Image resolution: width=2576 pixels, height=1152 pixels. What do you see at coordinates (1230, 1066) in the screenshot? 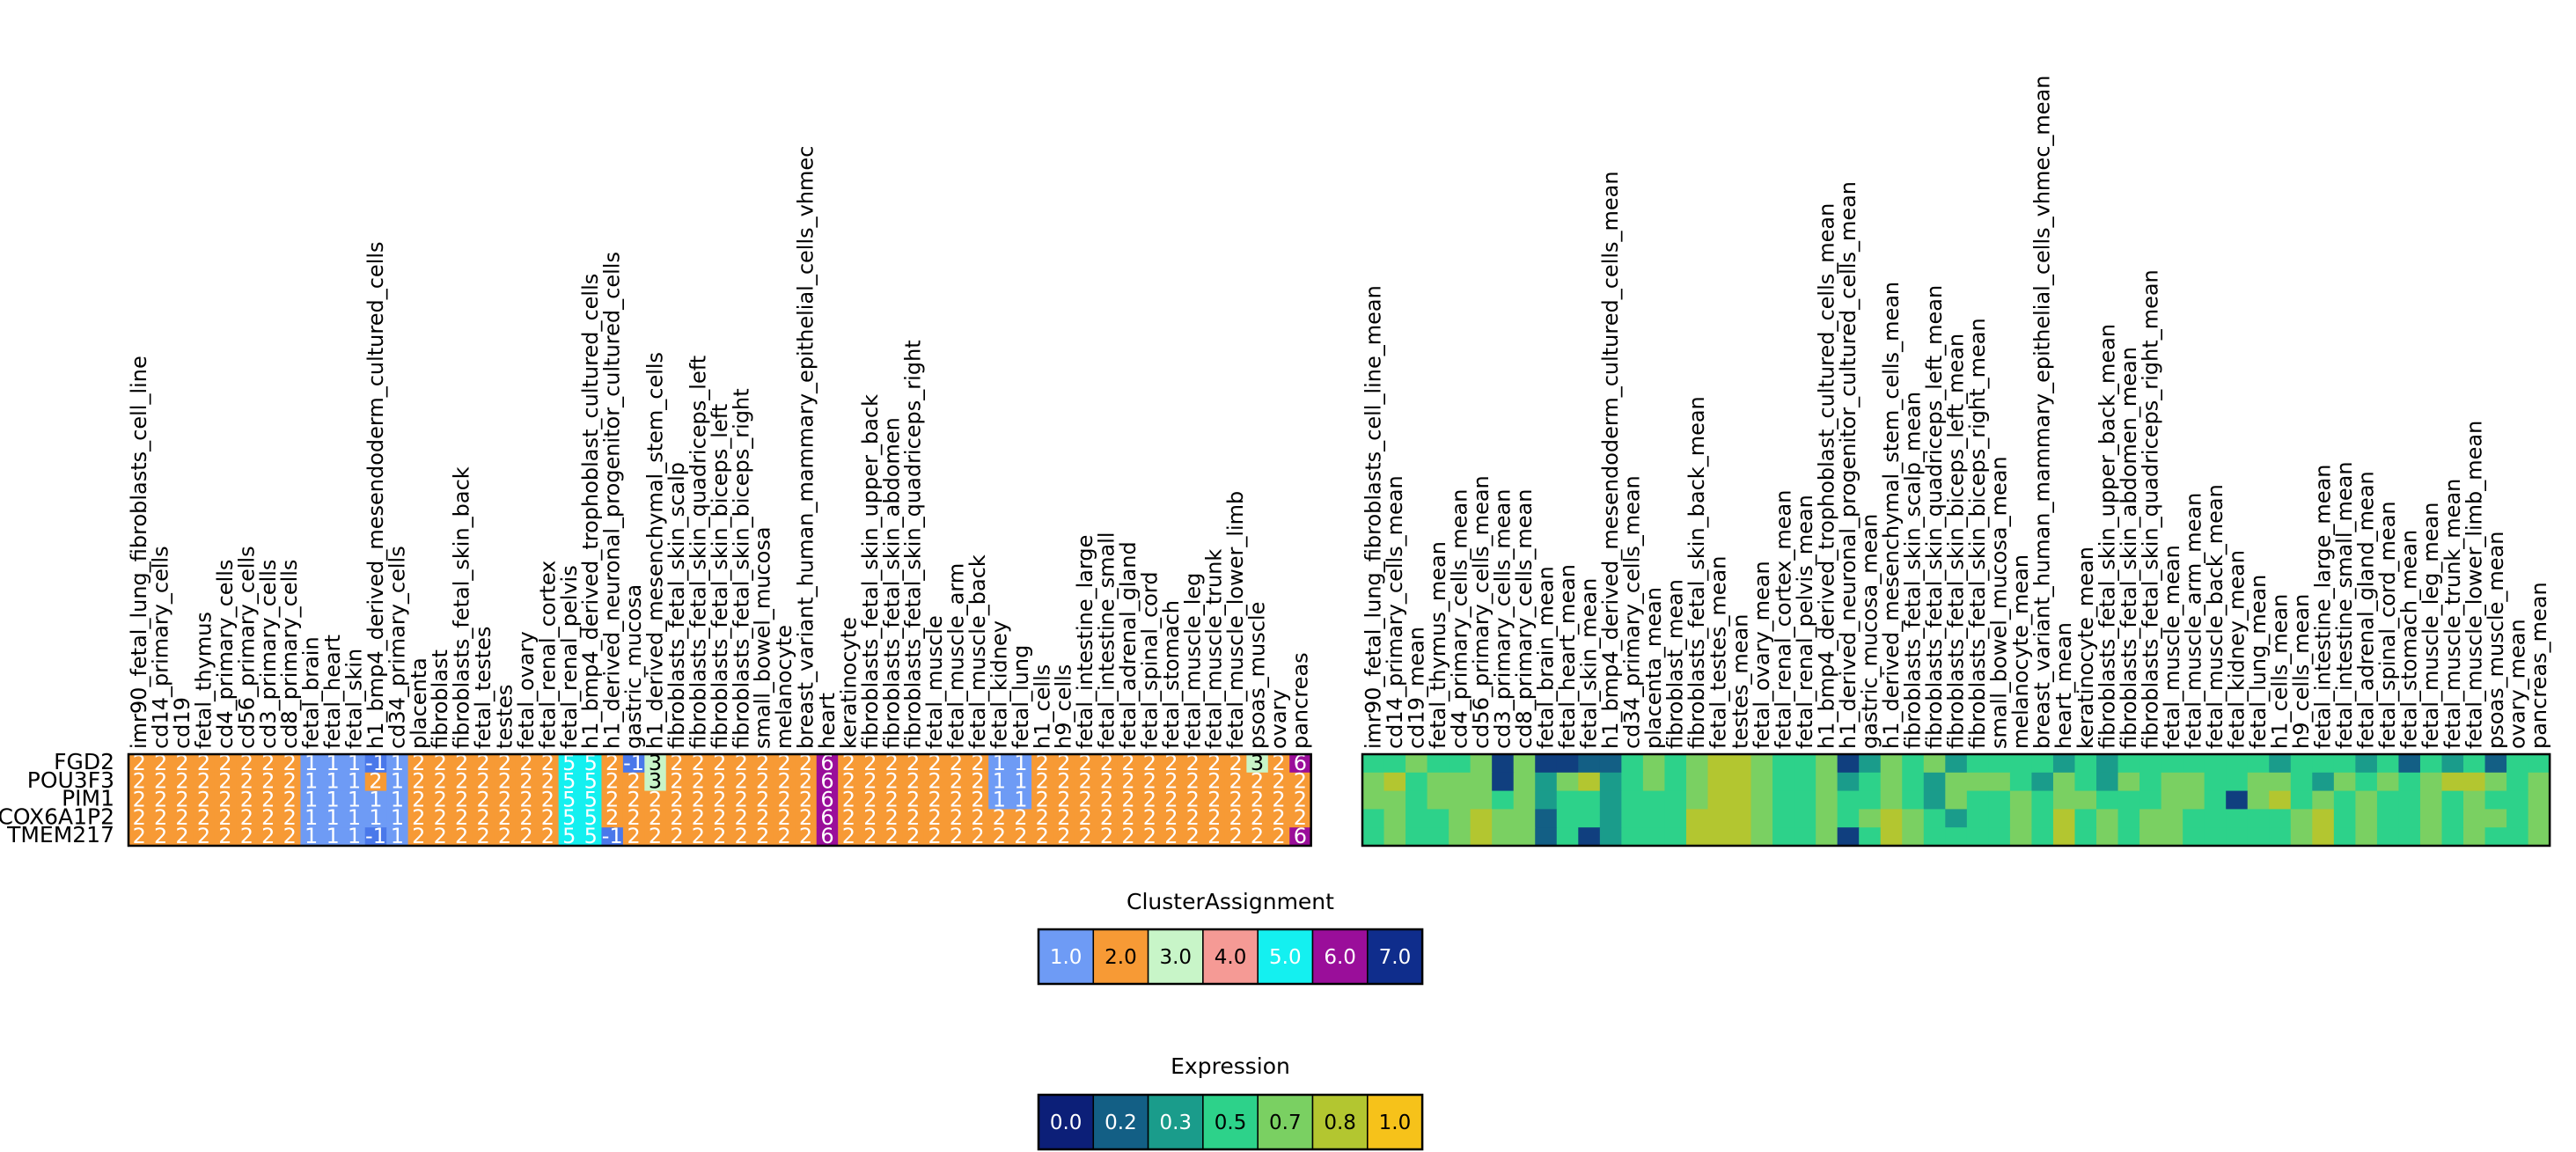
I see `expression-legend-title: Expression` at bounding box center [1230, 1066].